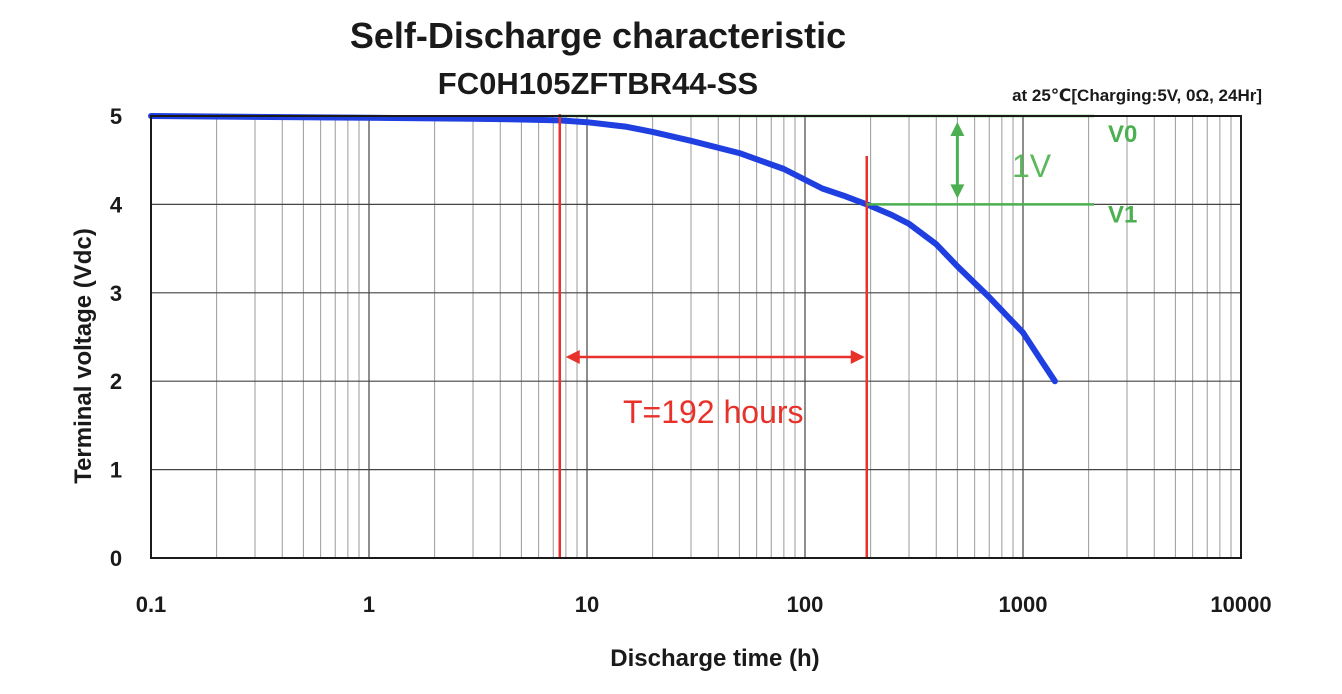  I want to click on y-tick-label: 0, so click(116, 558).